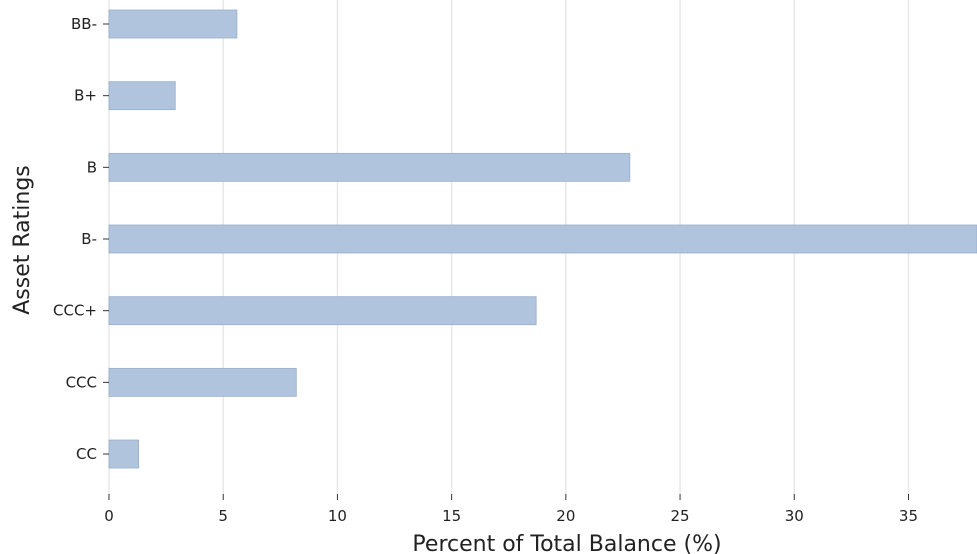  Describe the element at coordinates (109, 516) in the screenshot. I see `x-tick-label: 0` at that location.